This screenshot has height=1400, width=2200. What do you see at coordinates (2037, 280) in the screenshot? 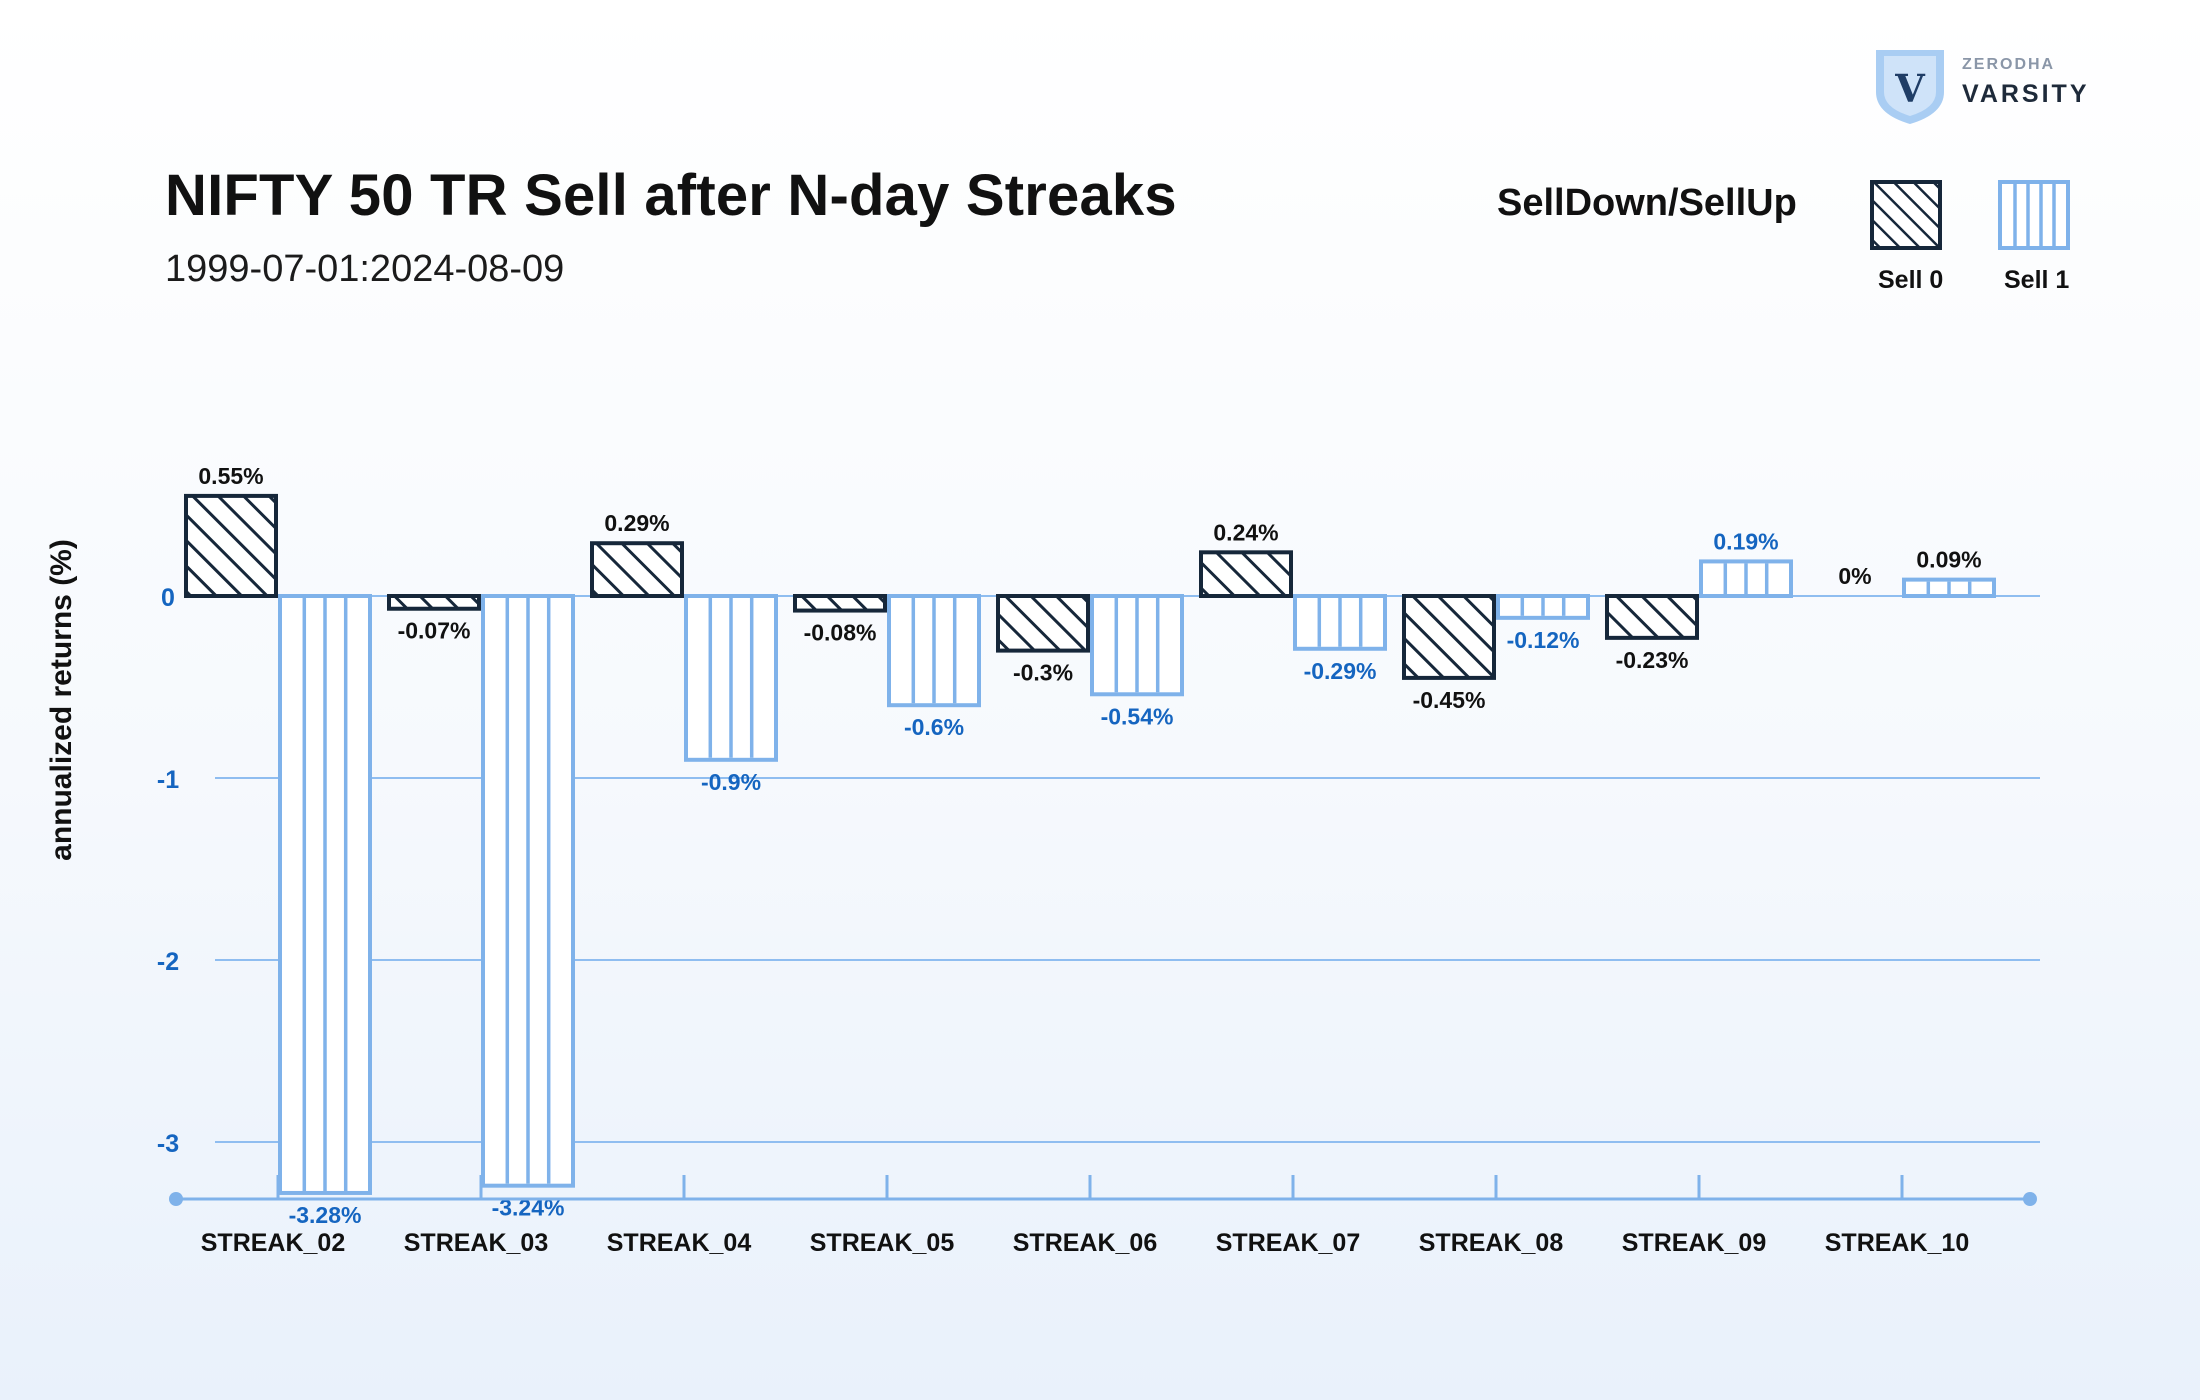
I see `legend-label-sell1: Sell 1` at bounding box center [2037, 280].